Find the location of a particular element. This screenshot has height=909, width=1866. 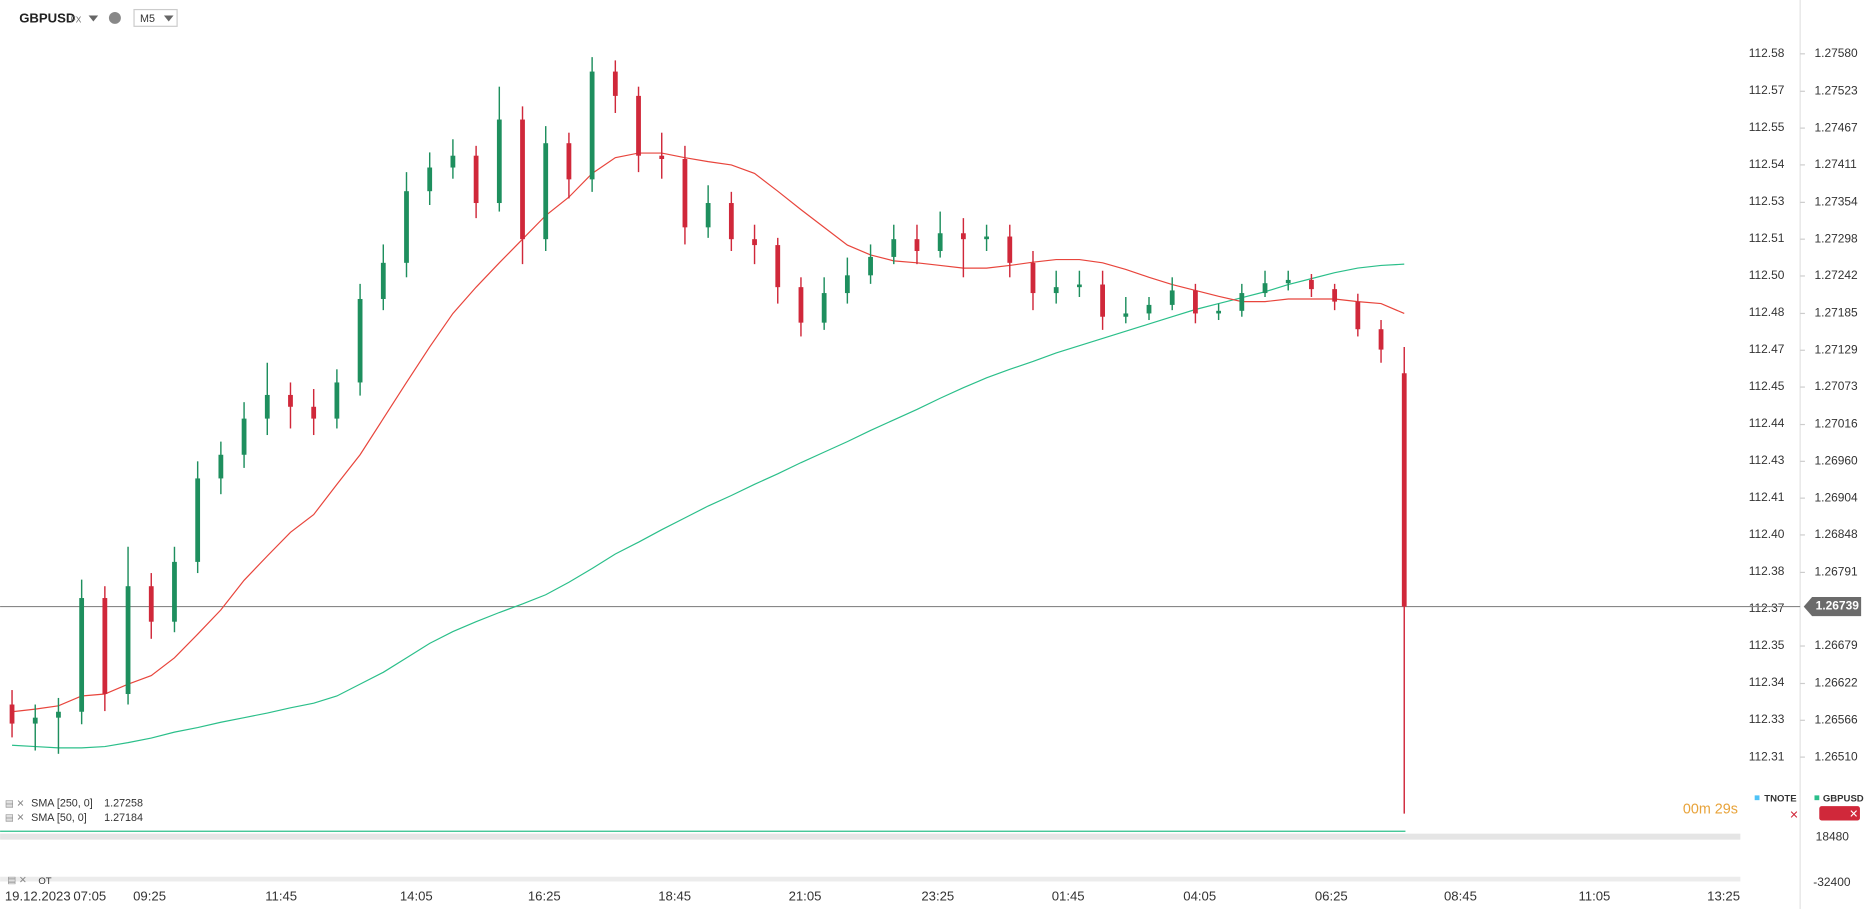

left-axis-label: 112.50 is located at coordinates (1767, 275).